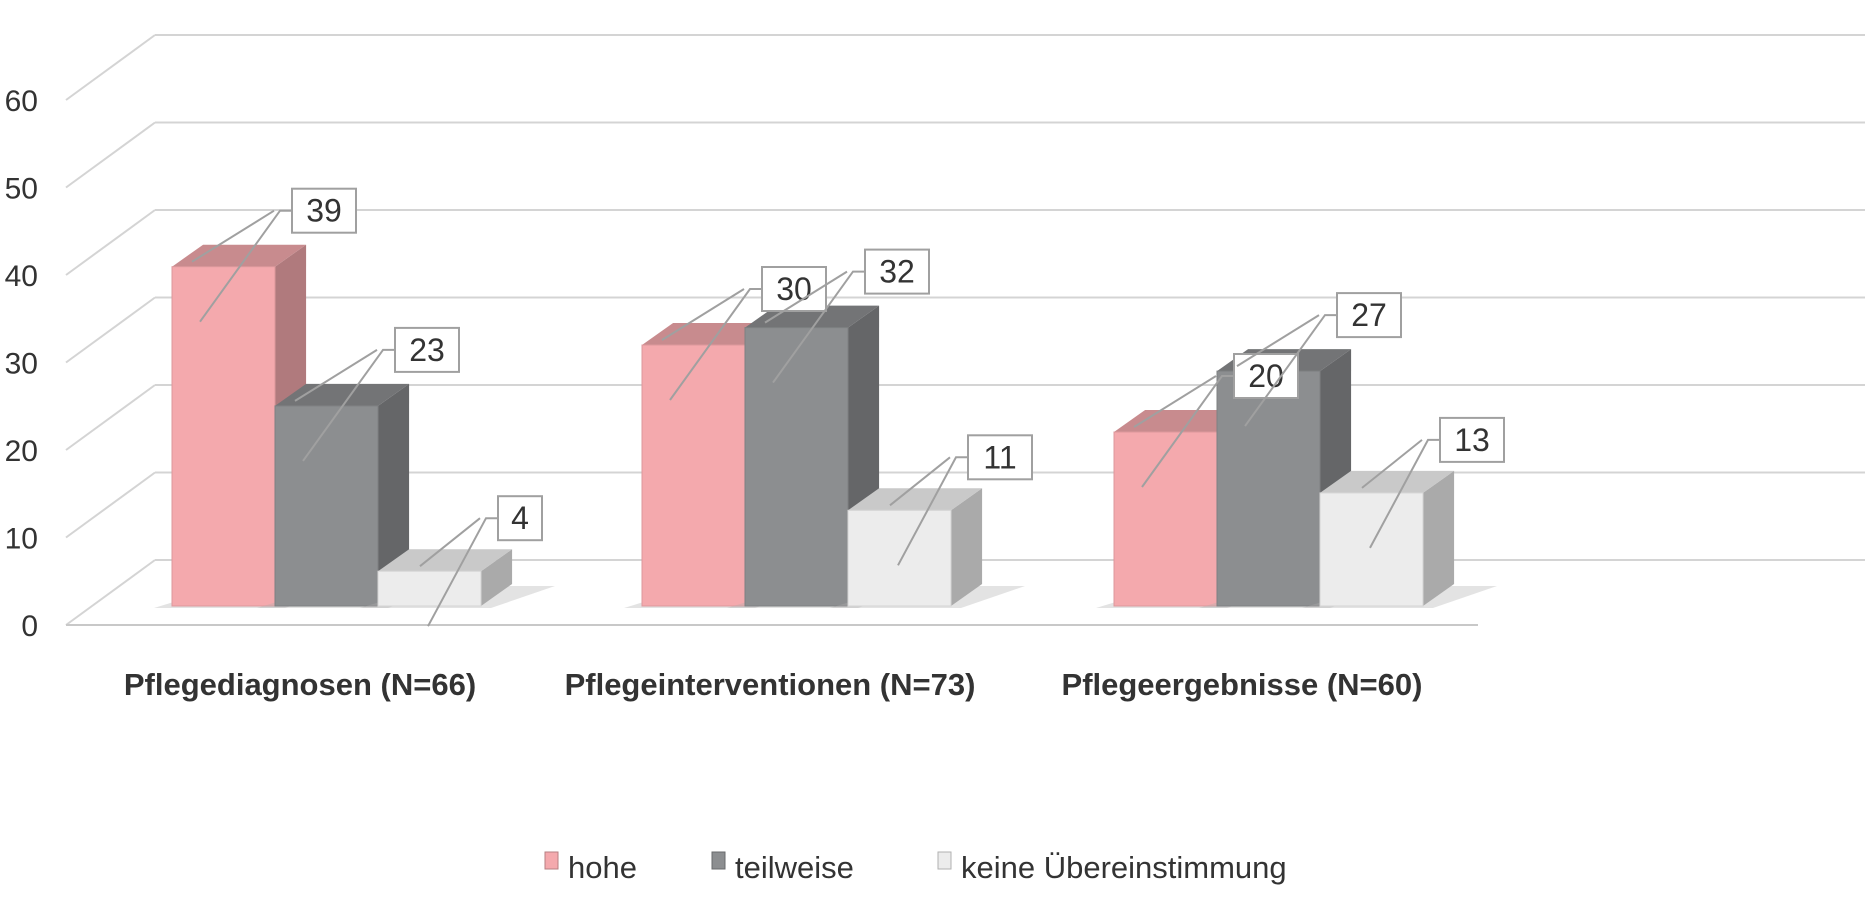  I want to click on data-label: 32, so click(897, 272).